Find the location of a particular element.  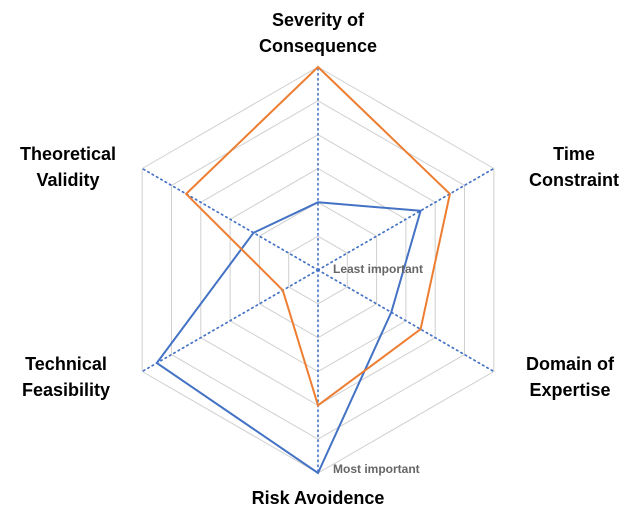

axis-label-theoretical-line-2: Validity is located at coordinates (67, 180).